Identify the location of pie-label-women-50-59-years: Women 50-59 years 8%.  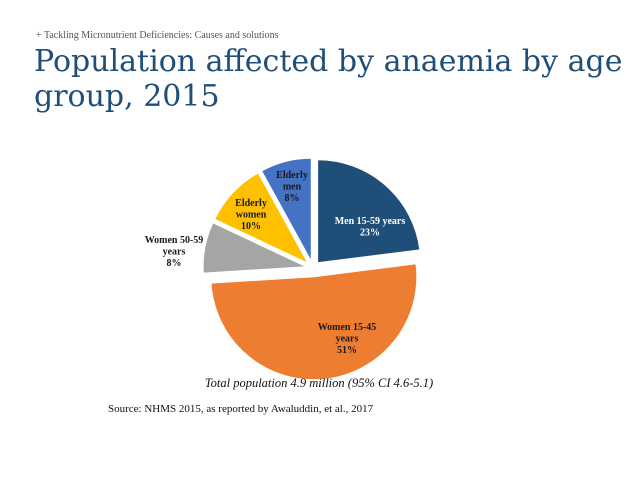
(174, 252).